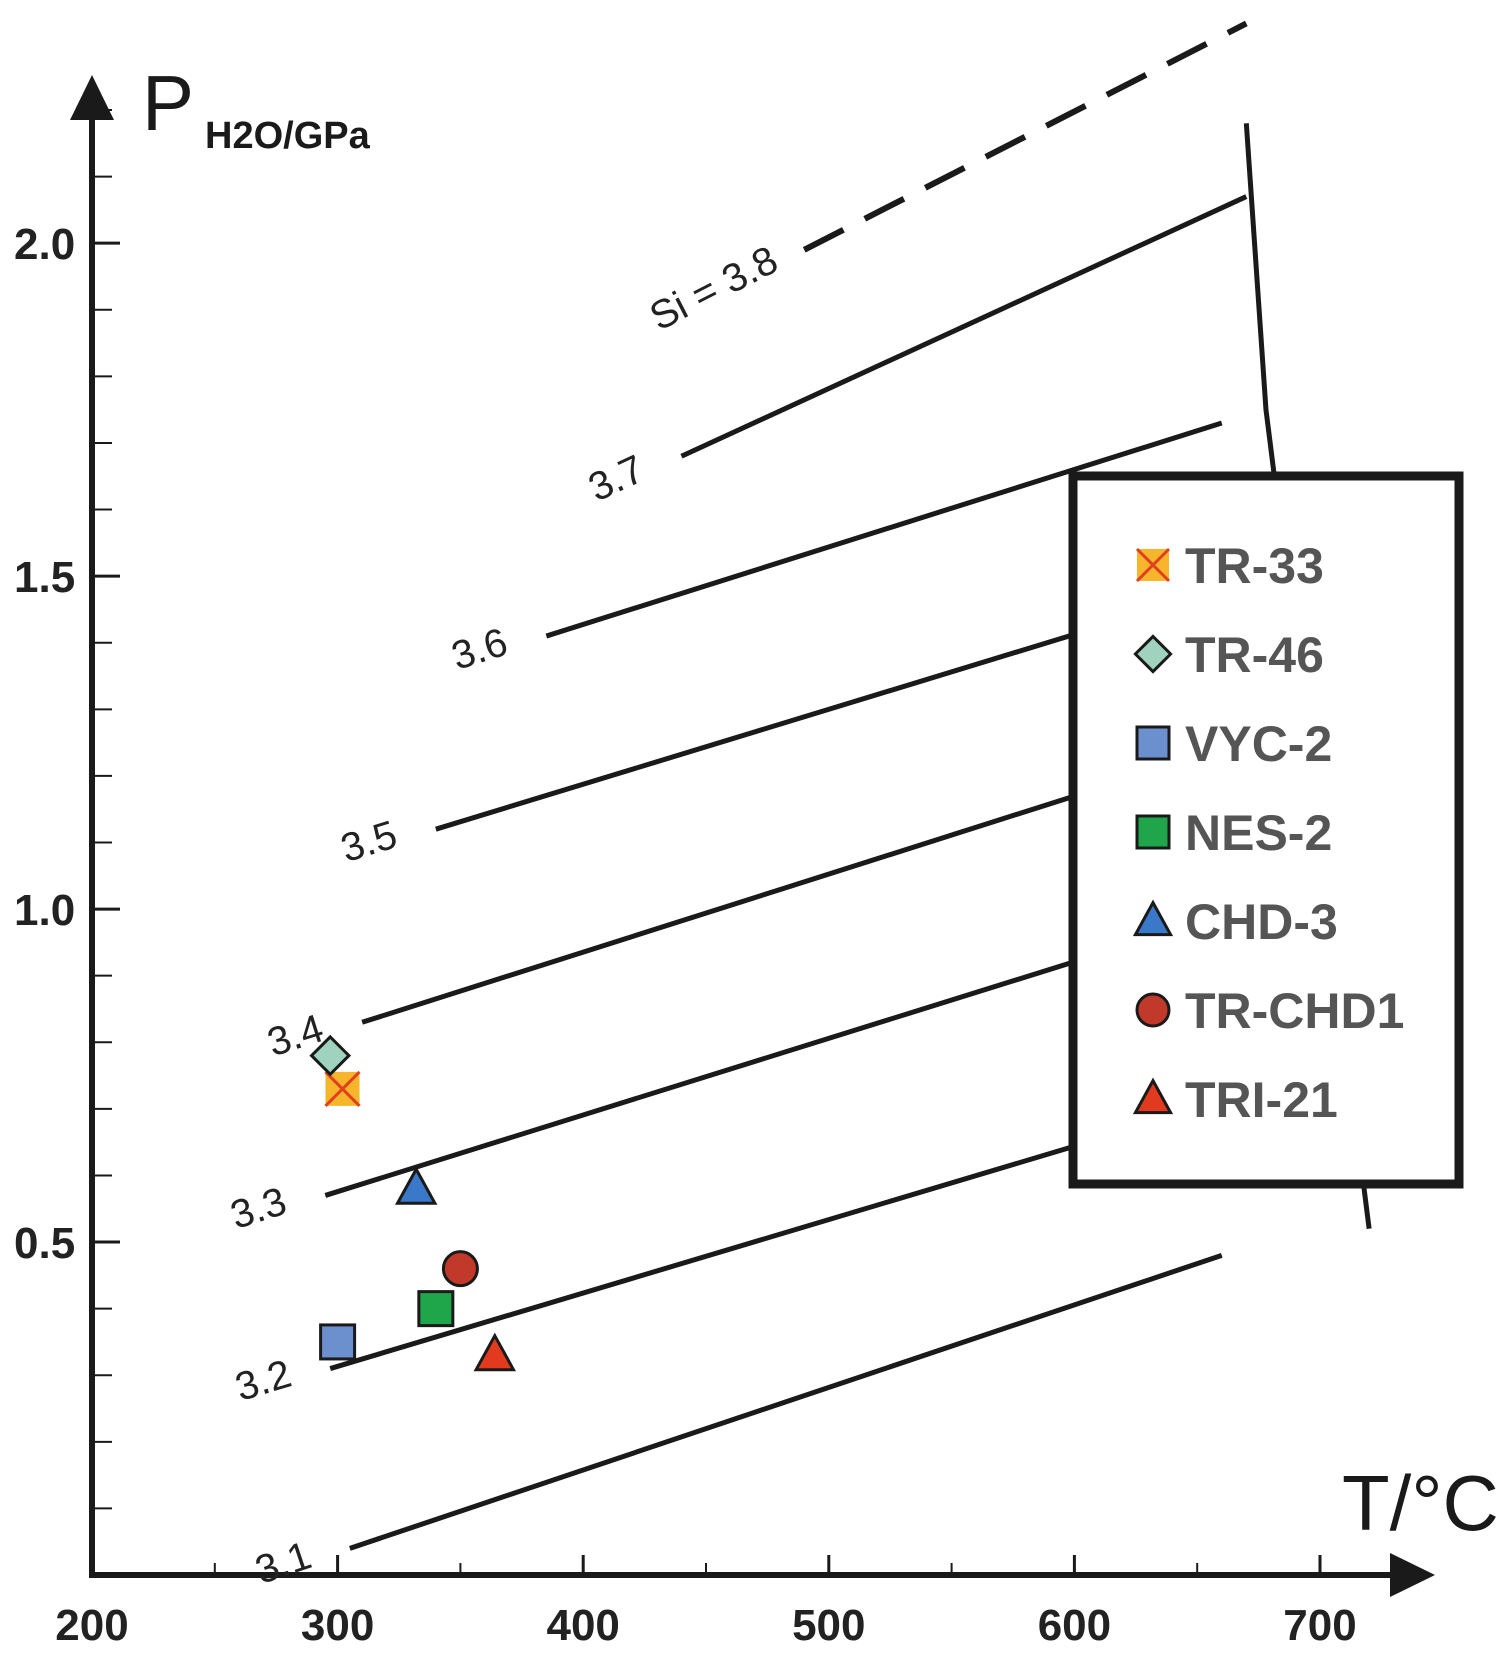  What do you see at coordinates (91, 1625) in the screenshot?
I see `x-tick-label: 200` at bounding box center [91, 1625].